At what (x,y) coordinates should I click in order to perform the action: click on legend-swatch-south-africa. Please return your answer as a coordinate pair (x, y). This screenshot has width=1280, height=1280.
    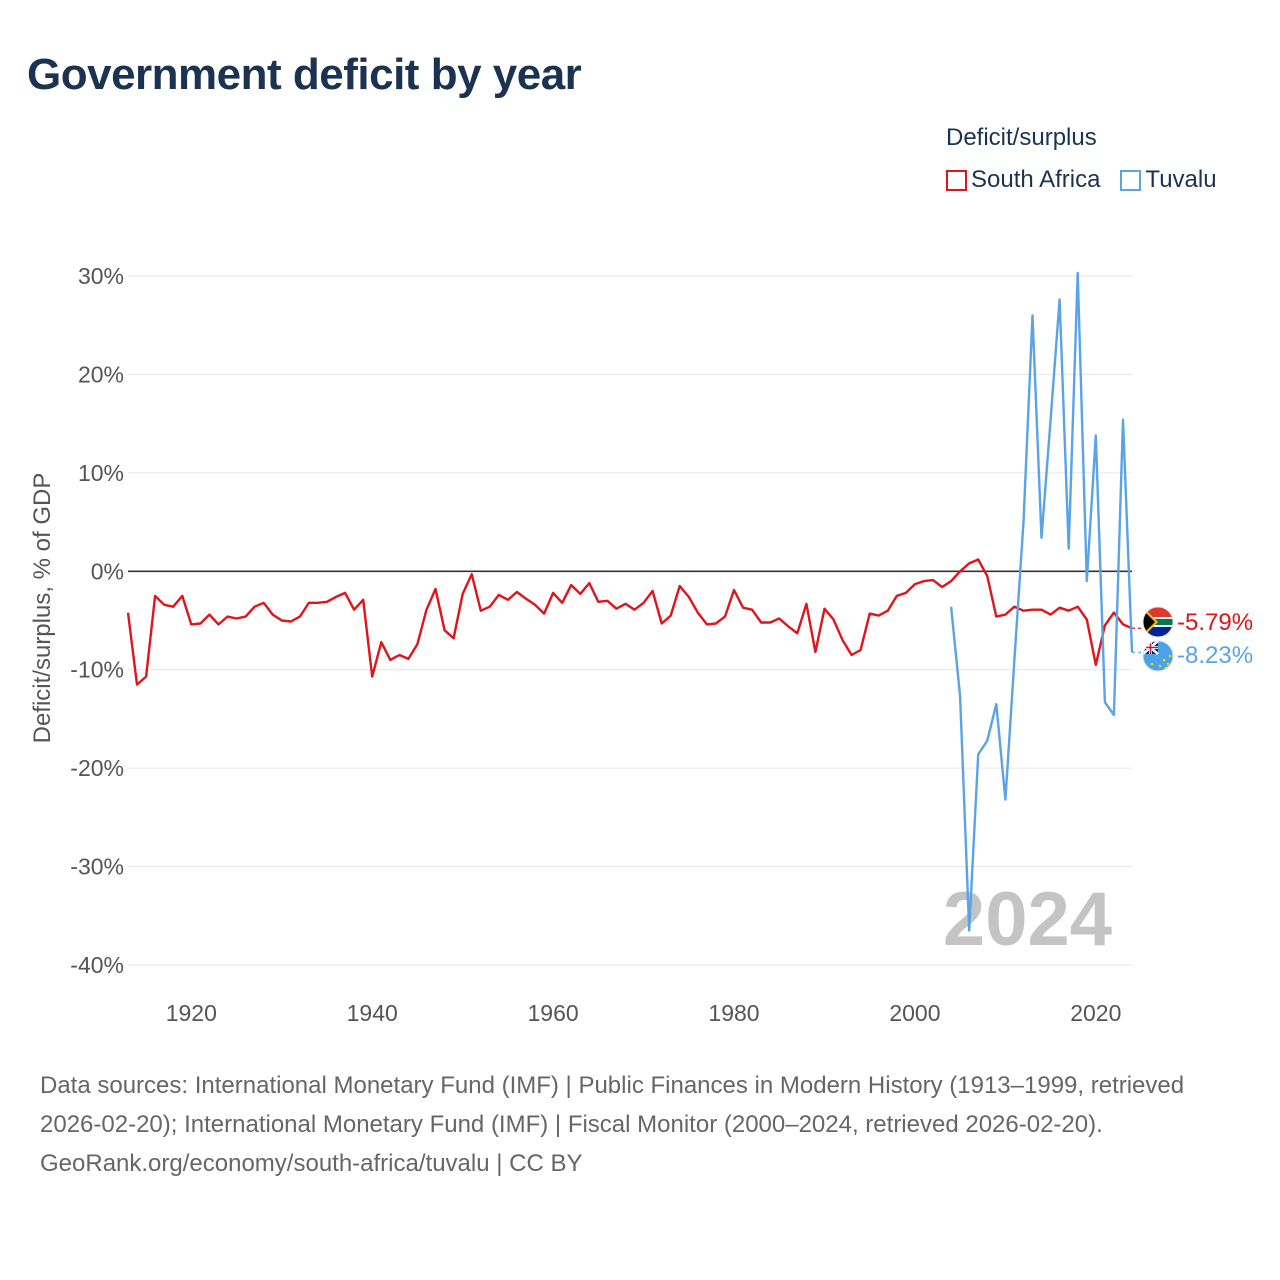
    Looking at the image, I should click on (956, 180).